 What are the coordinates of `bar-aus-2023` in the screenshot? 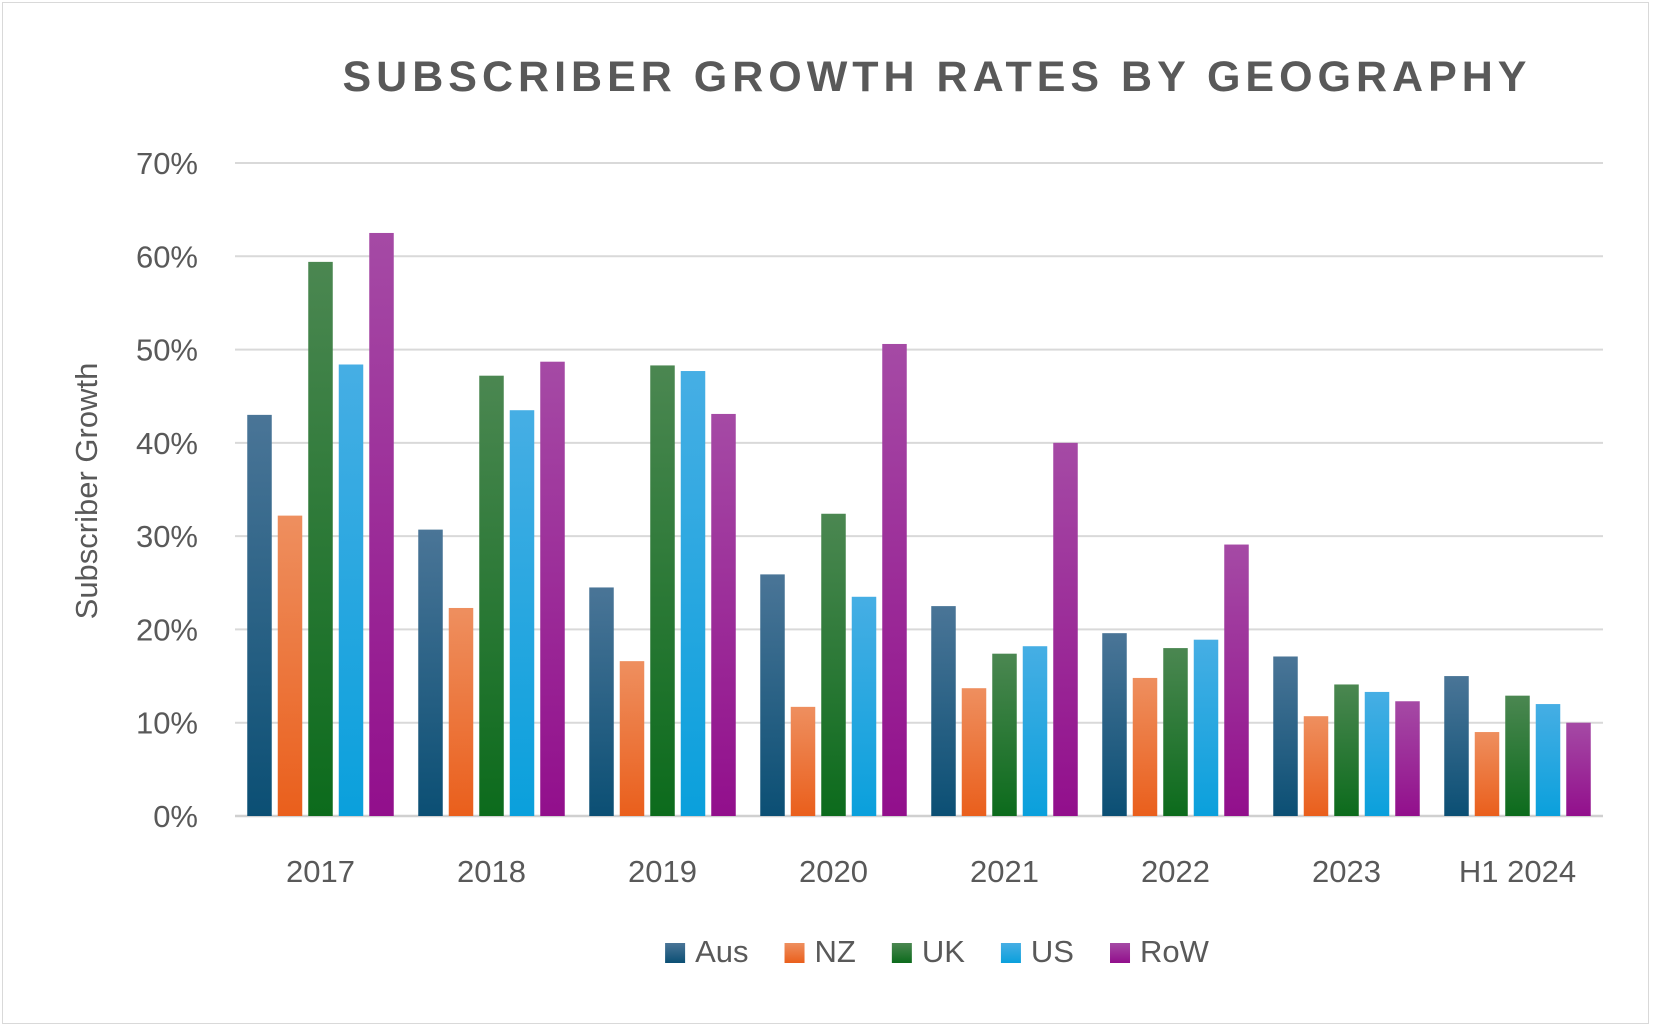 It's located at (1285, 736).